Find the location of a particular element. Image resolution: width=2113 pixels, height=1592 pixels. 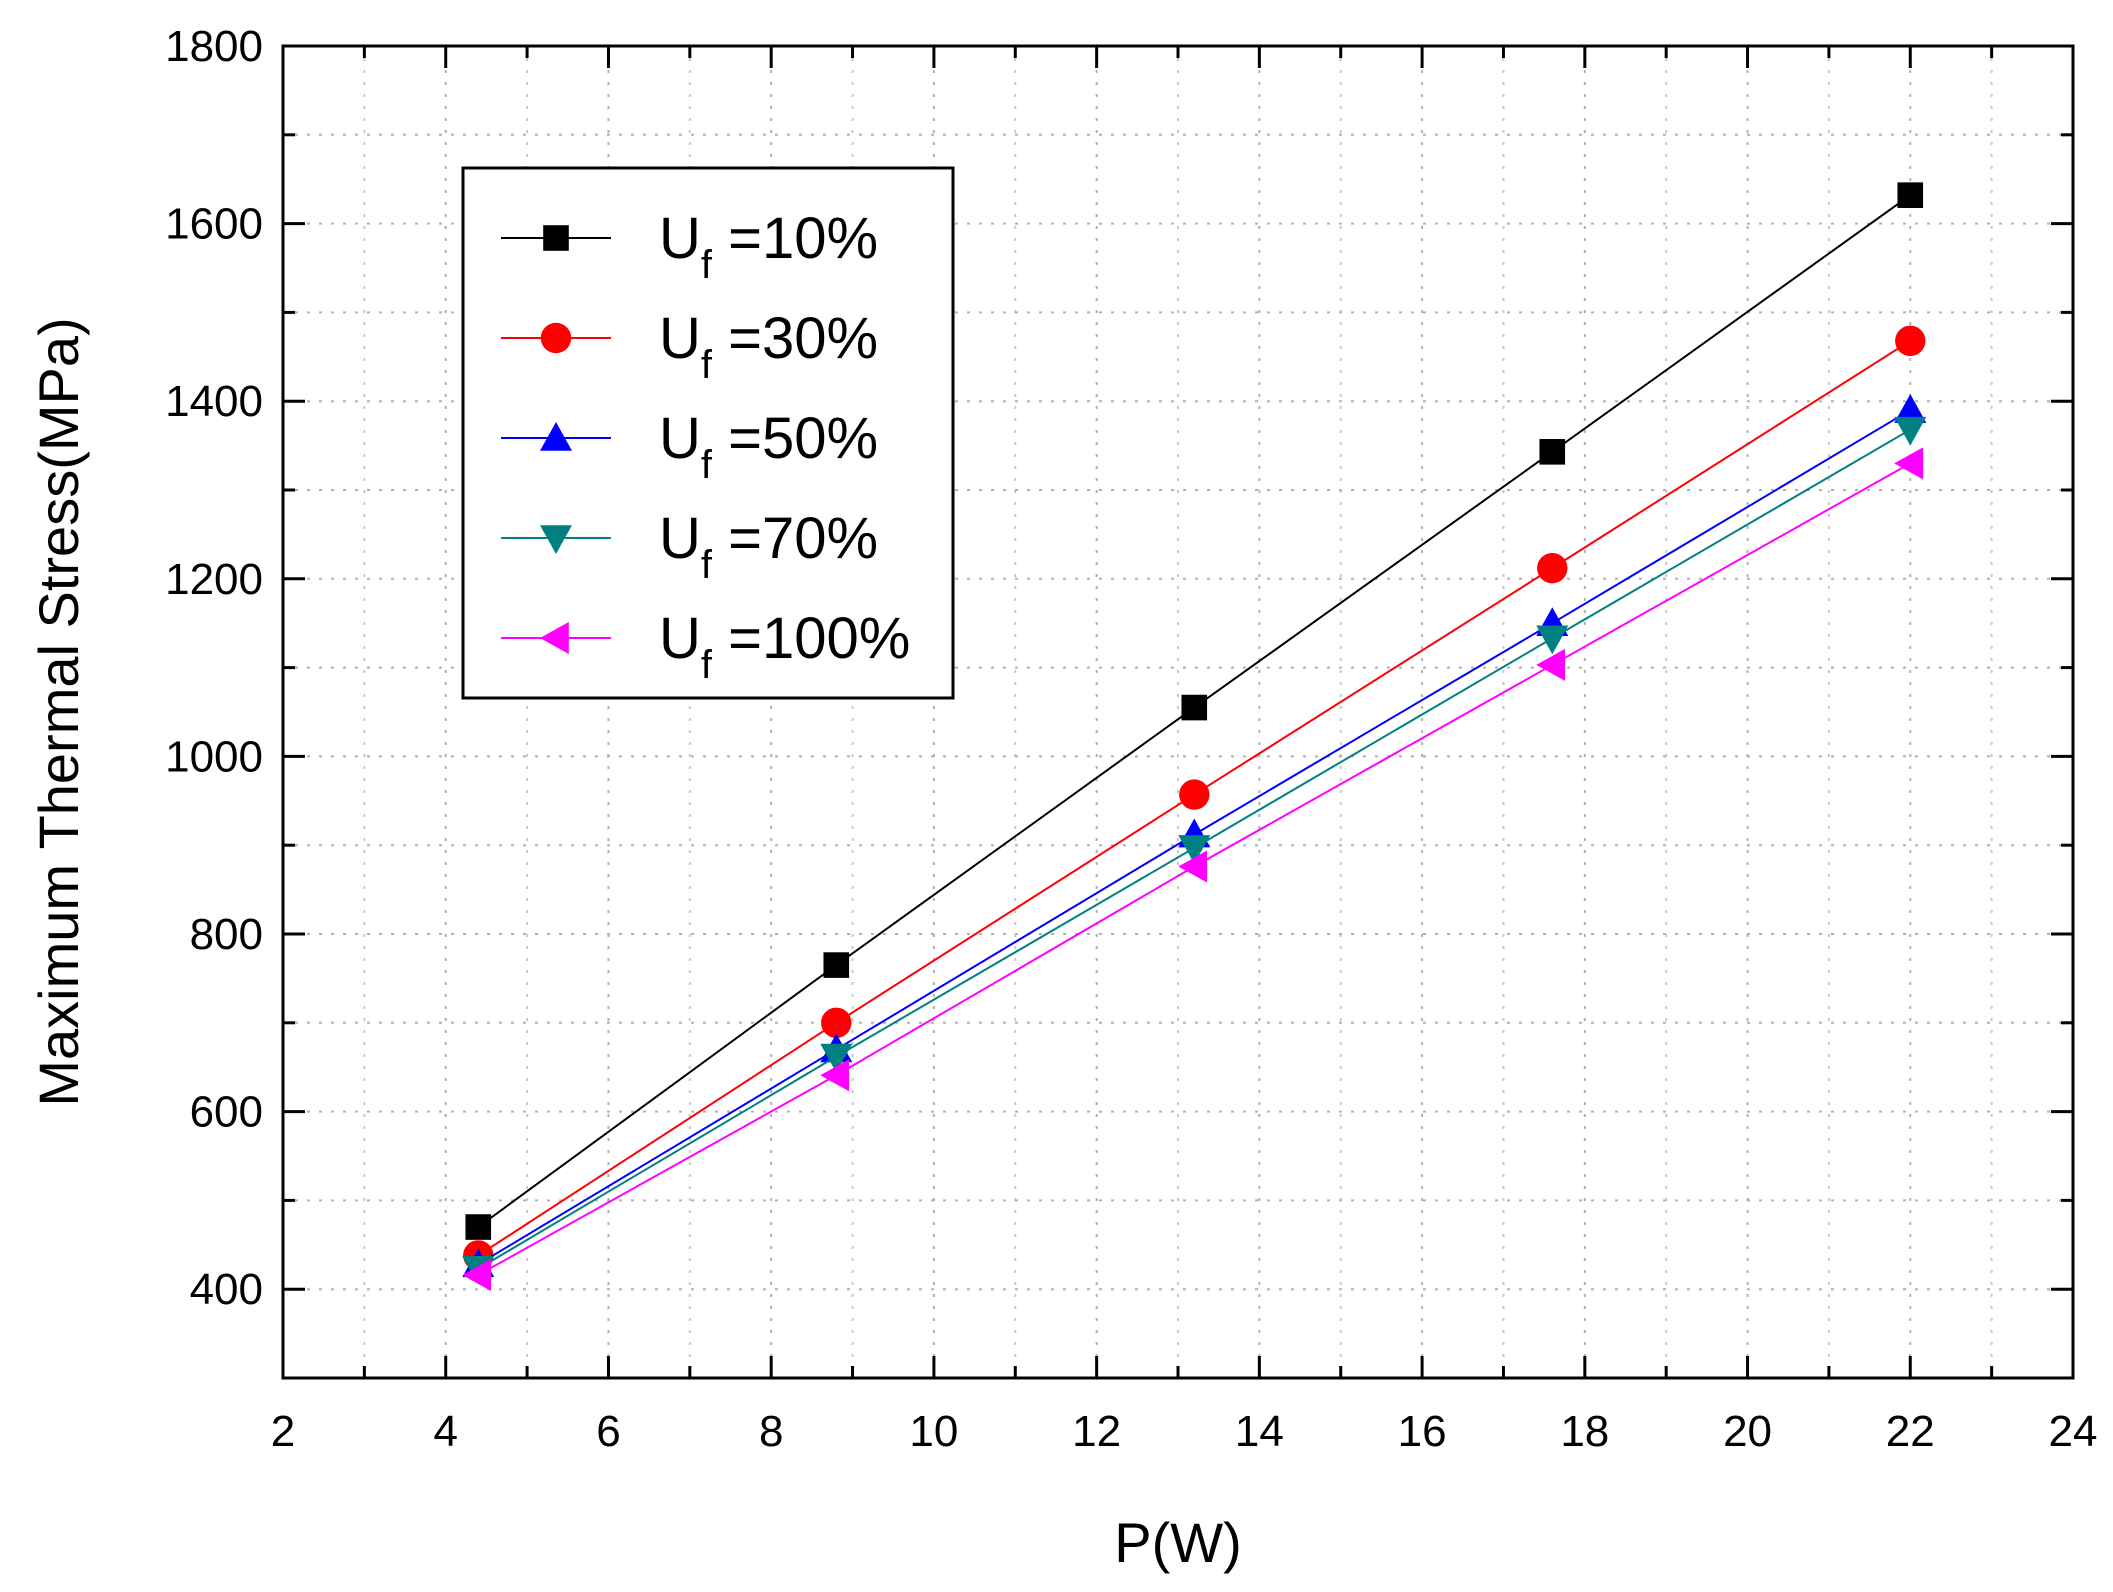

legend-label-value: =100% is located at coordinates (811, 638).